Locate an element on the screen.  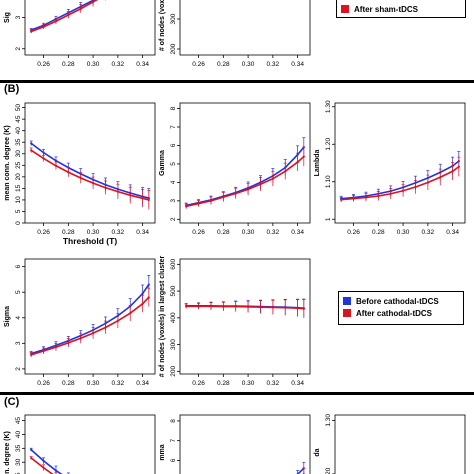
b-gamma-ytick-label: 3 is located at coordinates (173, 201).